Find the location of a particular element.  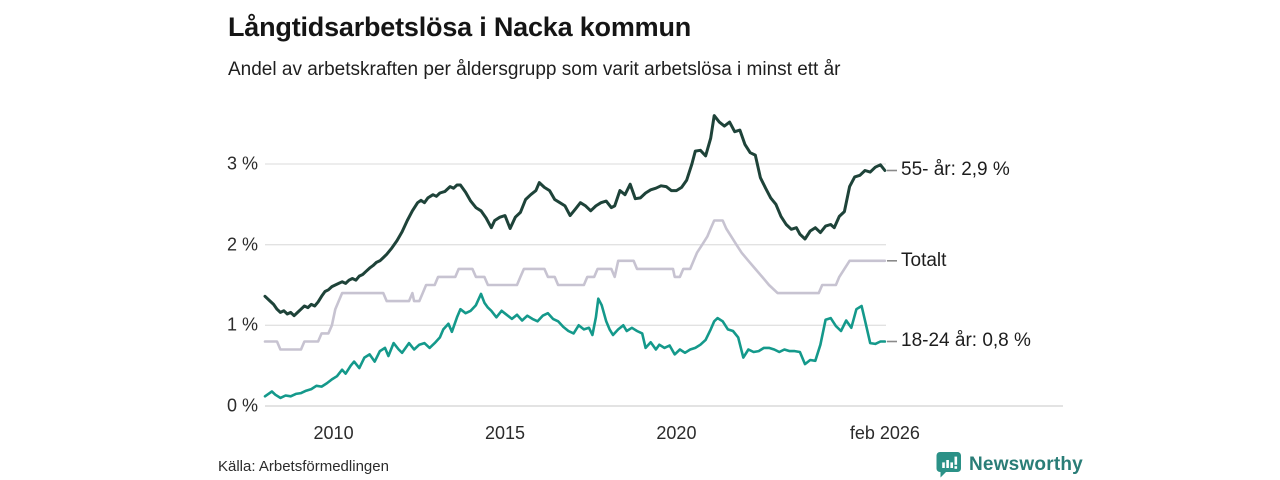

y-axis-tick-label: 1 % is located at coordinates (242, 324).